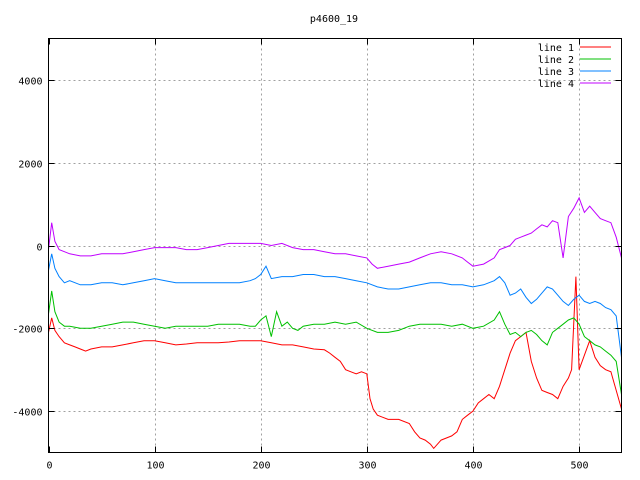 This screenshot has width=640, height=480. Describe the element at coordinates (261, 466) in the screenshot. I see `x-tick-label: 200` at that location.